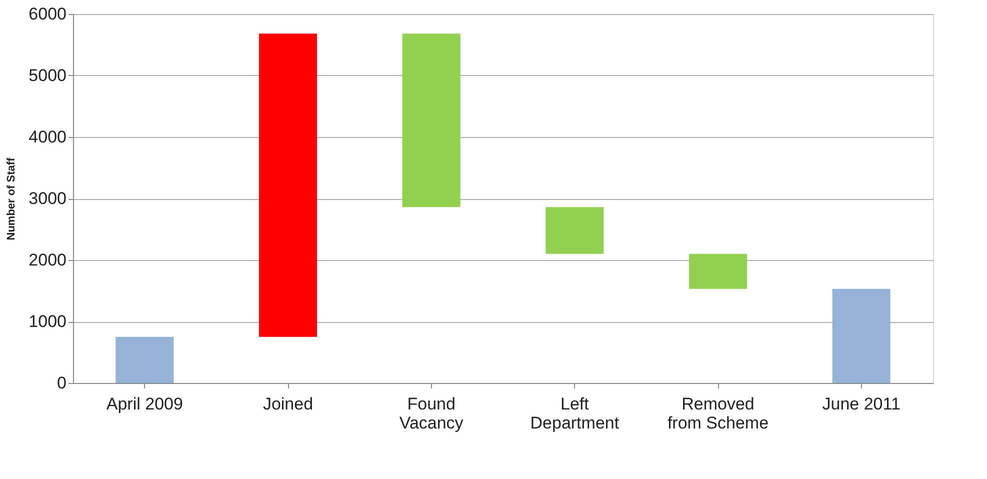 The width and height of the screenshot is (987, 479). Describe the element at coordinates (47, 260) in the screenshot. I see `y-tick-label: 2000` at that location.